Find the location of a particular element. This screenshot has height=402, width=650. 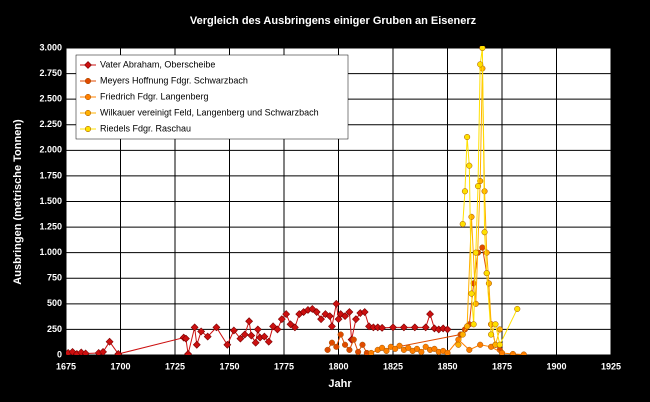

y-tick-label: 750 is located at coordinates (54, 278).